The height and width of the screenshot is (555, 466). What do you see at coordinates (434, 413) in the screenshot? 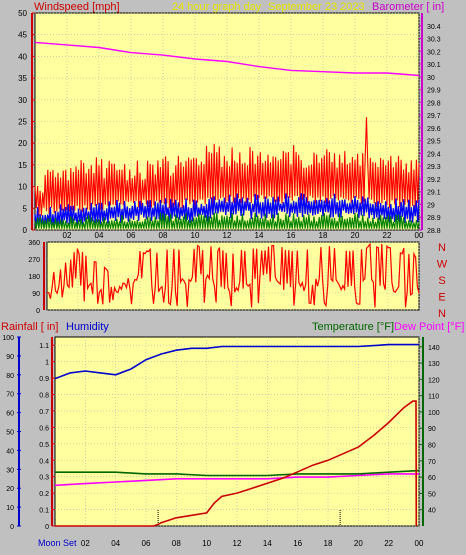
I see `temp-y-tick-label: 100` at bounding box center [434, 413].